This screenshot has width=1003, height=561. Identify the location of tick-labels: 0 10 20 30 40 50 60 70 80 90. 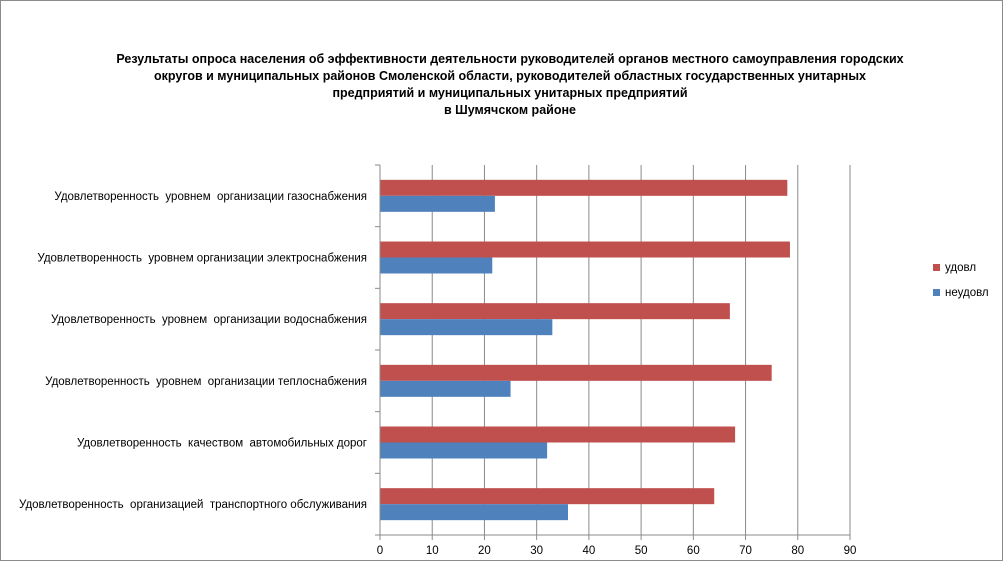
(617, 551).